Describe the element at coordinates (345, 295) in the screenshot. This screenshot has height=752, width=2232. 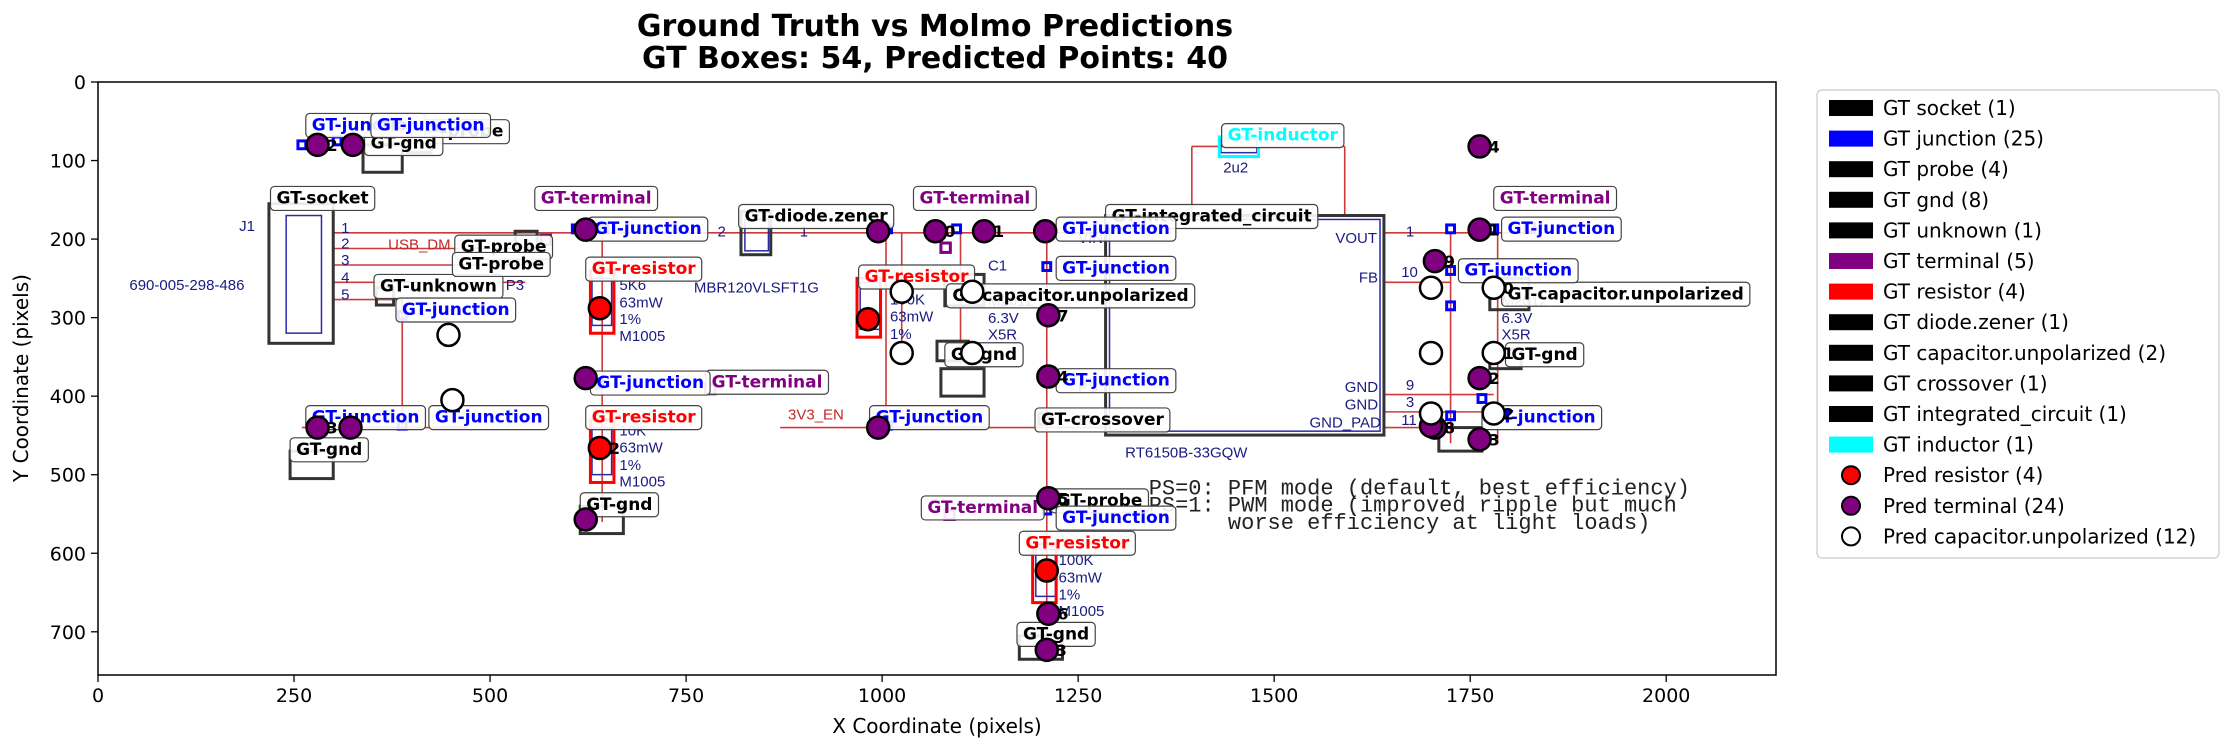
I see `schematic-text: 5` at that location.